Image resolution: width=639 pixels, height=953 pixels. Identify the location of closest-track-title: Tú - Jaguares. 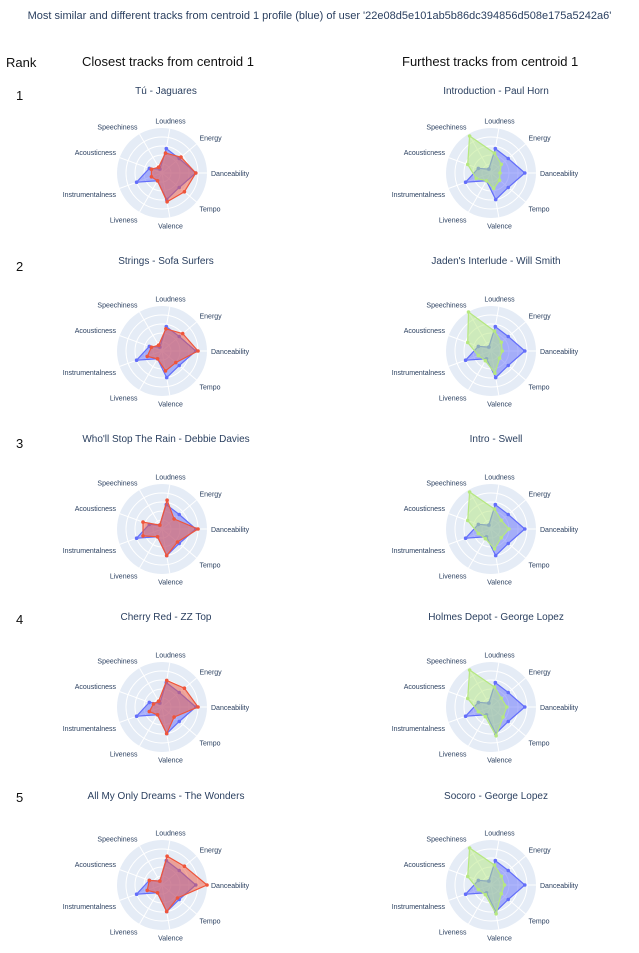
(166, 91).